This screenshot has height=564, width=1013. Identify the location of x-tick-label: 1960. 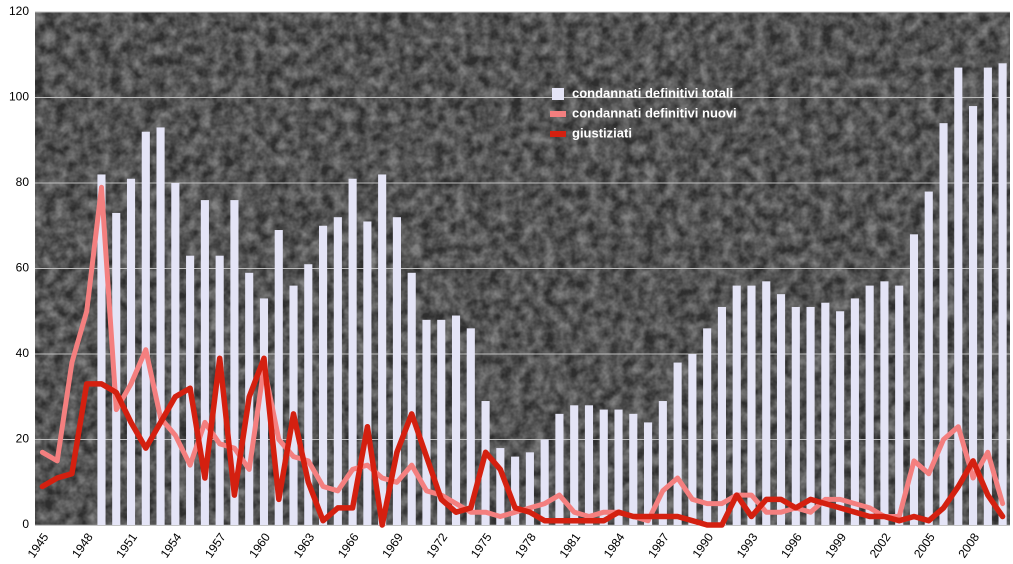
(259, 545).